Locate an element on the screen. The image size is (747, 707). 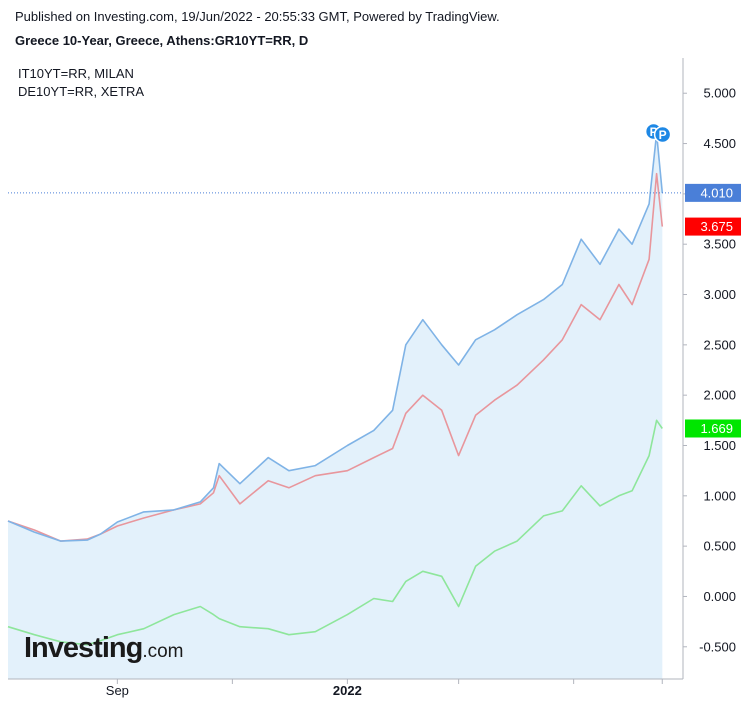
price-tag: 4.010 is located at coordinates (713, 192).